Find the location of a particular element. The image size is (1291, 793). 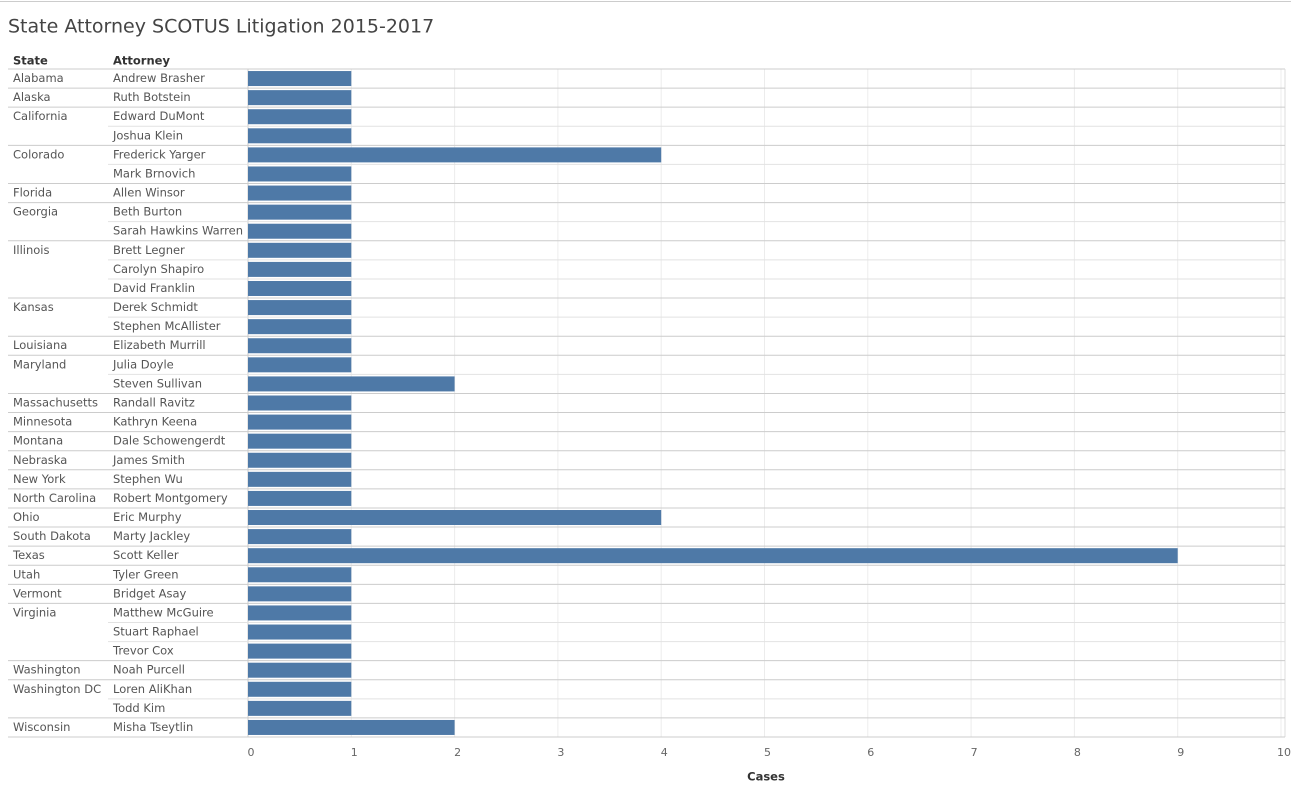

x-tick-label: 9 is located at coordinates (1180, 752).